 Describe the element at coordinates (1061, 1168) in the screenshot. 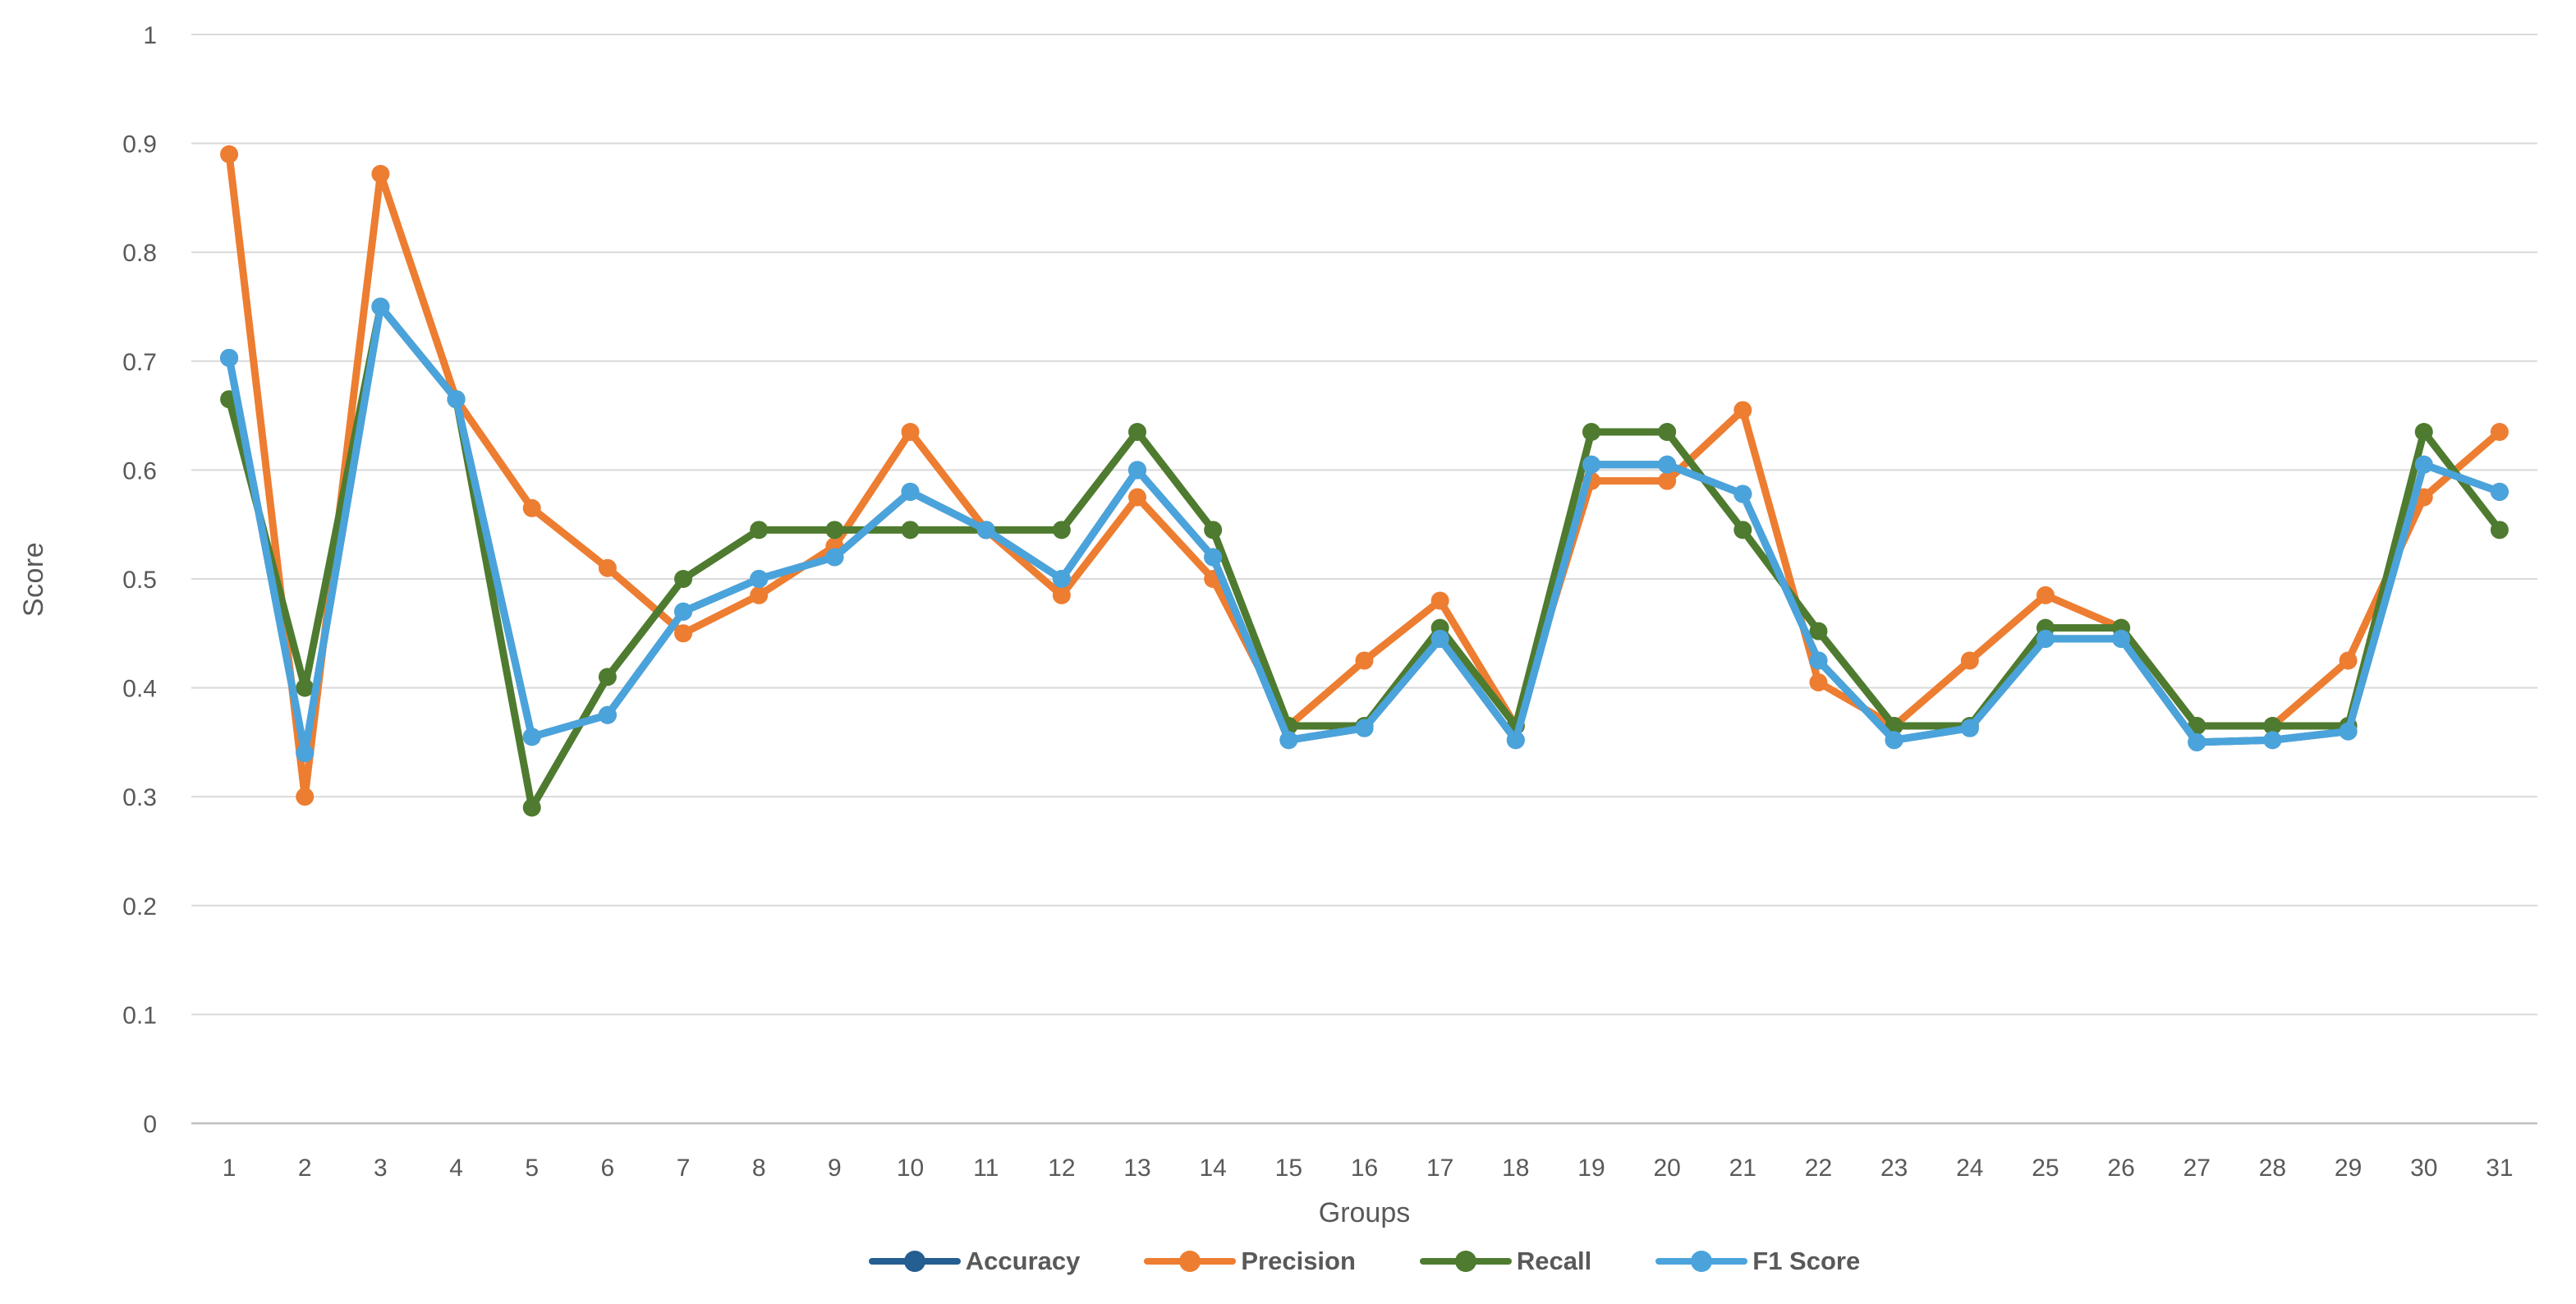

I see `x-tick-label: 12` at that location.